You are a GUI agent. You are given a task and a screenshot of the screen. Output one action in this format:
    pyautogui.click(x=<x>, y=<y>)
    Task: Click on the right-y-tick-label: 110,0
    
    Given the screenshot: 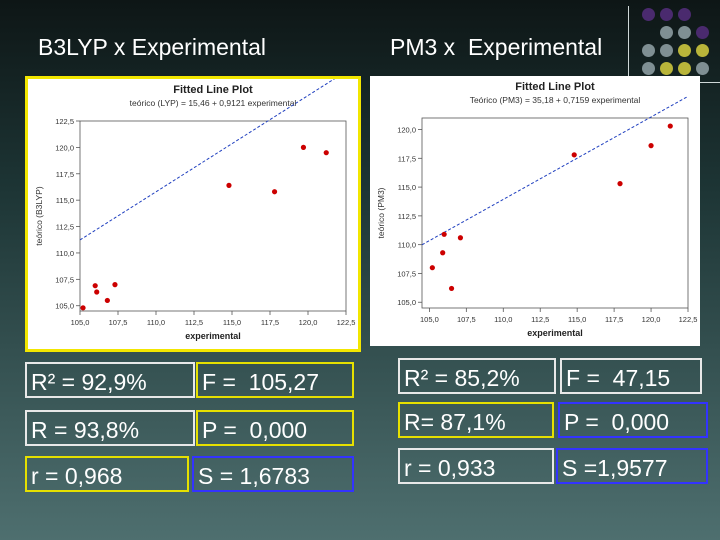 What is the action you would take?
    pyautogui.click(x=407, y=245)
    